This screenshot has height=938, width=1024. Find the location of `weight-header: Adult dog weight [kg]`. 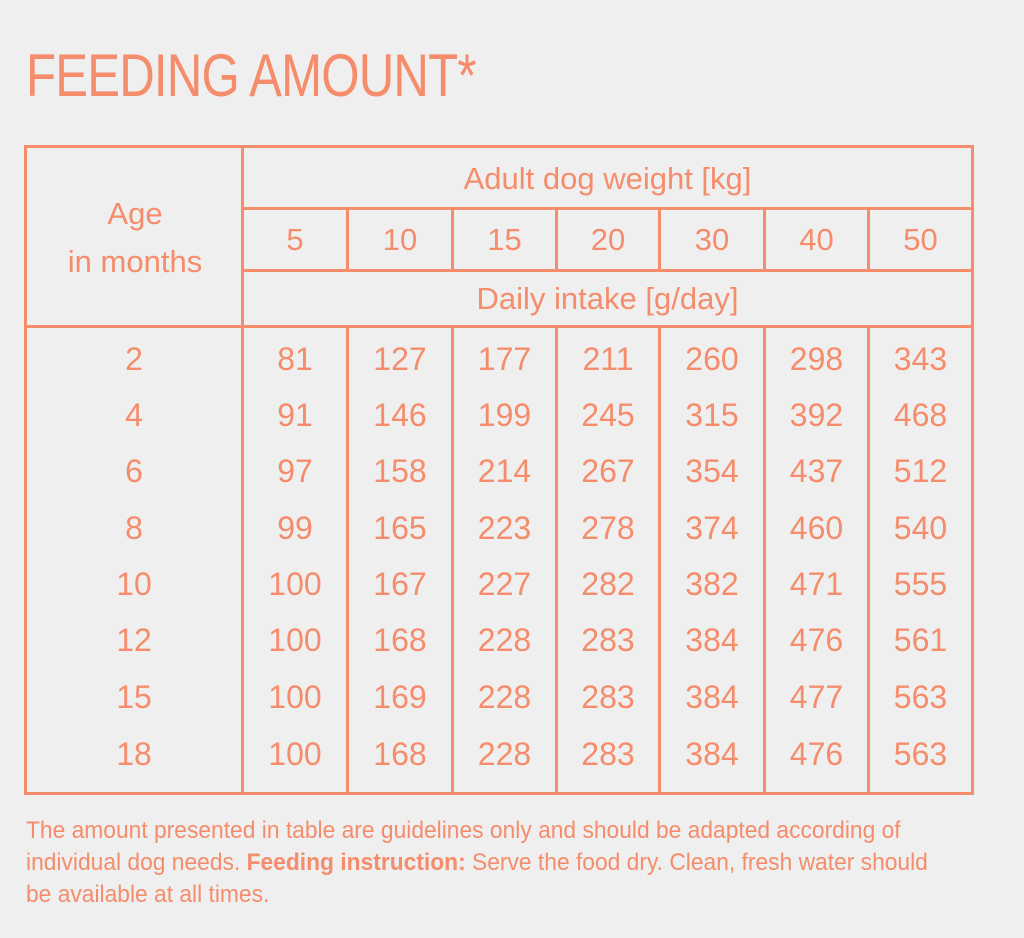

weight-header: Adult dog weight [kg] is located at coordinates (607, 178).